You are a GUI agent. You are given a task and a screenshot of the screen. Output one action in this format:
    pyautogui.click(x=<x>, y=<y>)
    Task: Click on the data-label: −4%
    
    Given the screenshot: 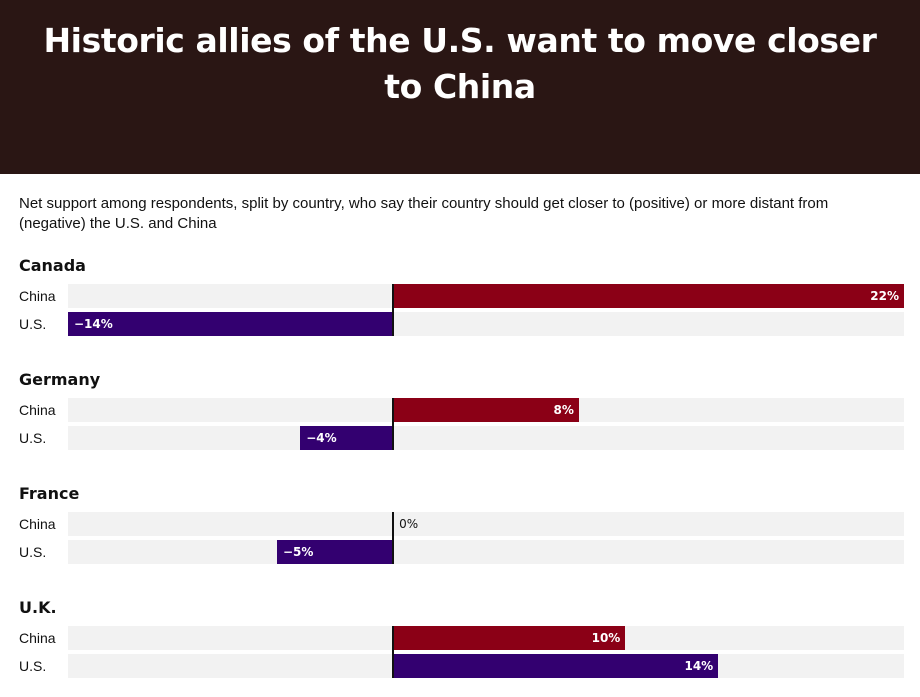 What is the action you would take?
    pyautogui.click(x=321, y=438)
    